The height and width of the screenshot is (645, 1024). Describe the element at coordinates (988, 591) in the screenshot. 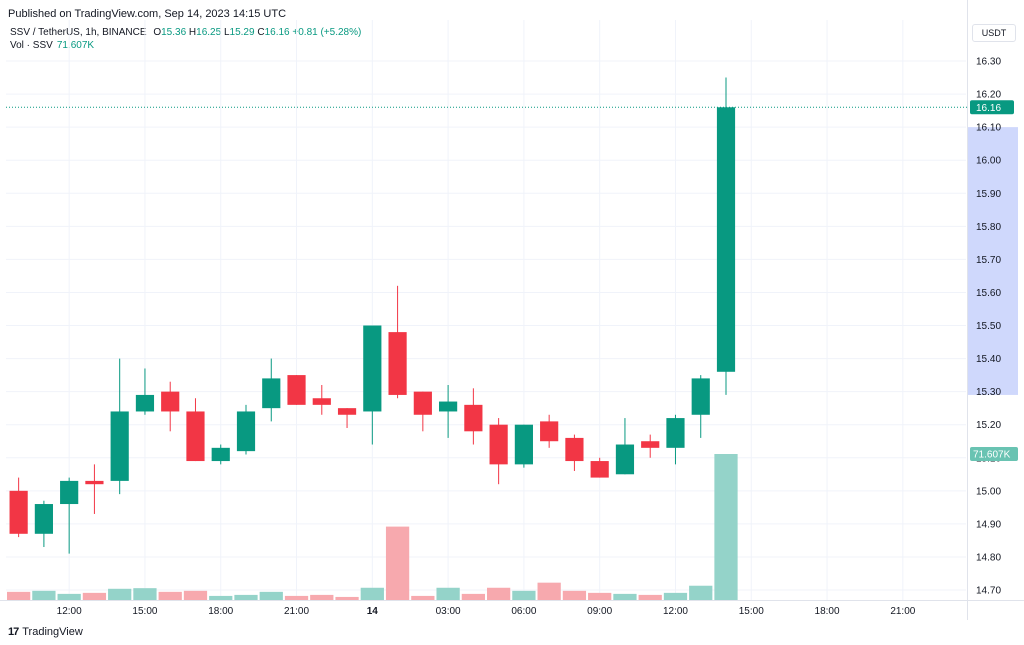

I see `y-tick-label: 14.70` at that location.